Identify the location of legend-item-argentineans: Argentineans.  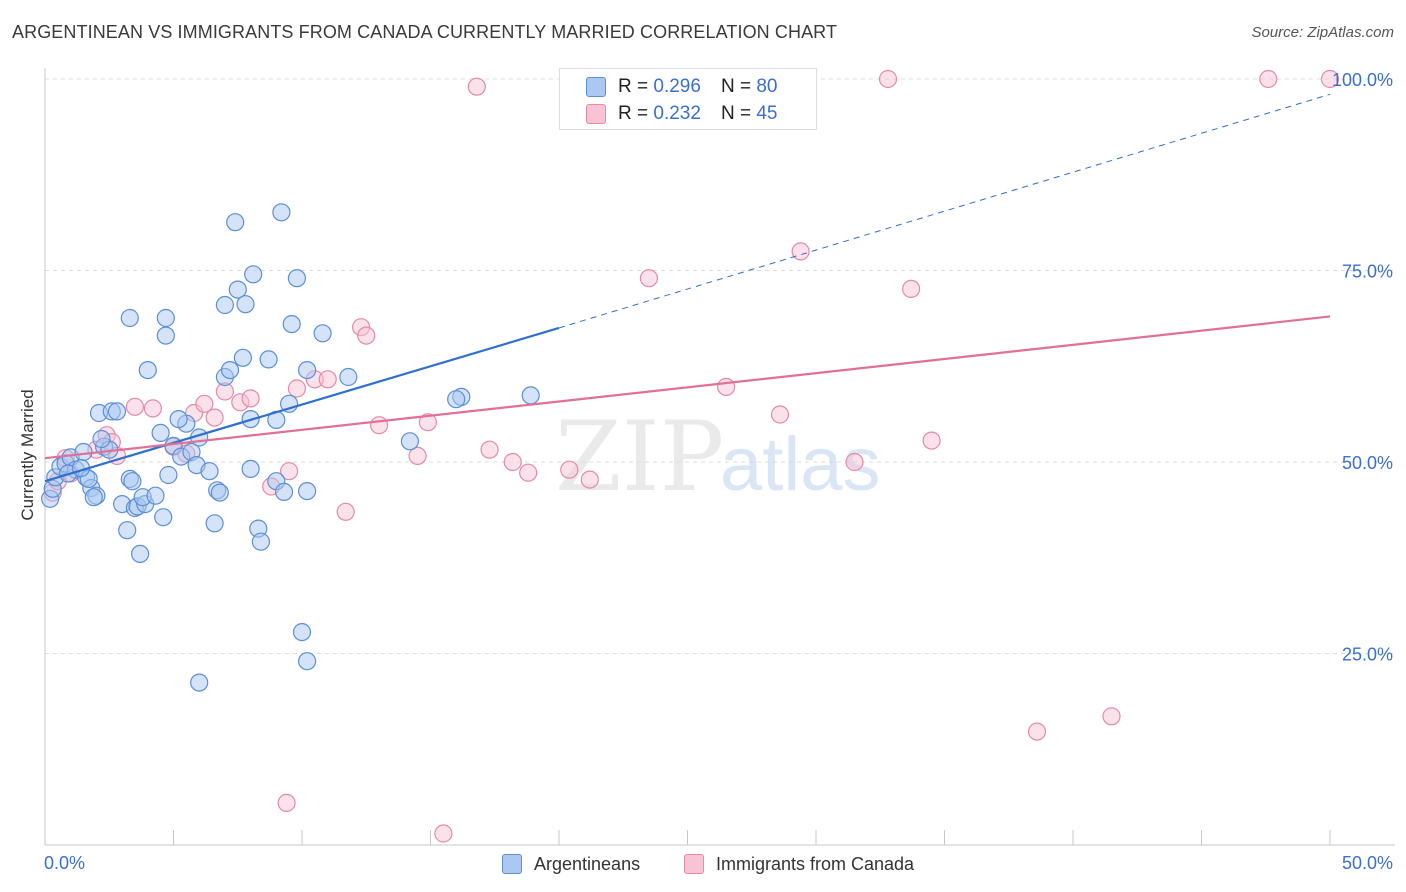
(571, 864).